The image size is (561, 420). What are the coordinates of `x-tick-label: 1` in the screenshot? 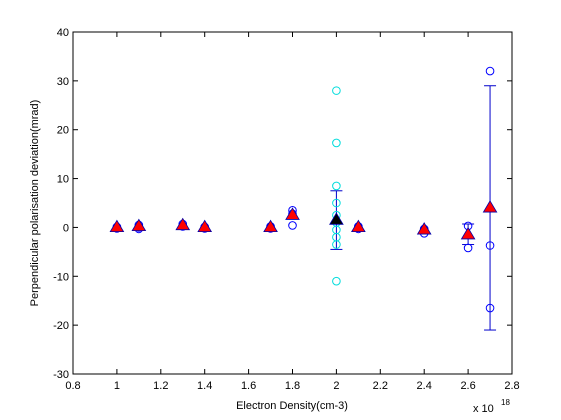 It's located at (117, 386).